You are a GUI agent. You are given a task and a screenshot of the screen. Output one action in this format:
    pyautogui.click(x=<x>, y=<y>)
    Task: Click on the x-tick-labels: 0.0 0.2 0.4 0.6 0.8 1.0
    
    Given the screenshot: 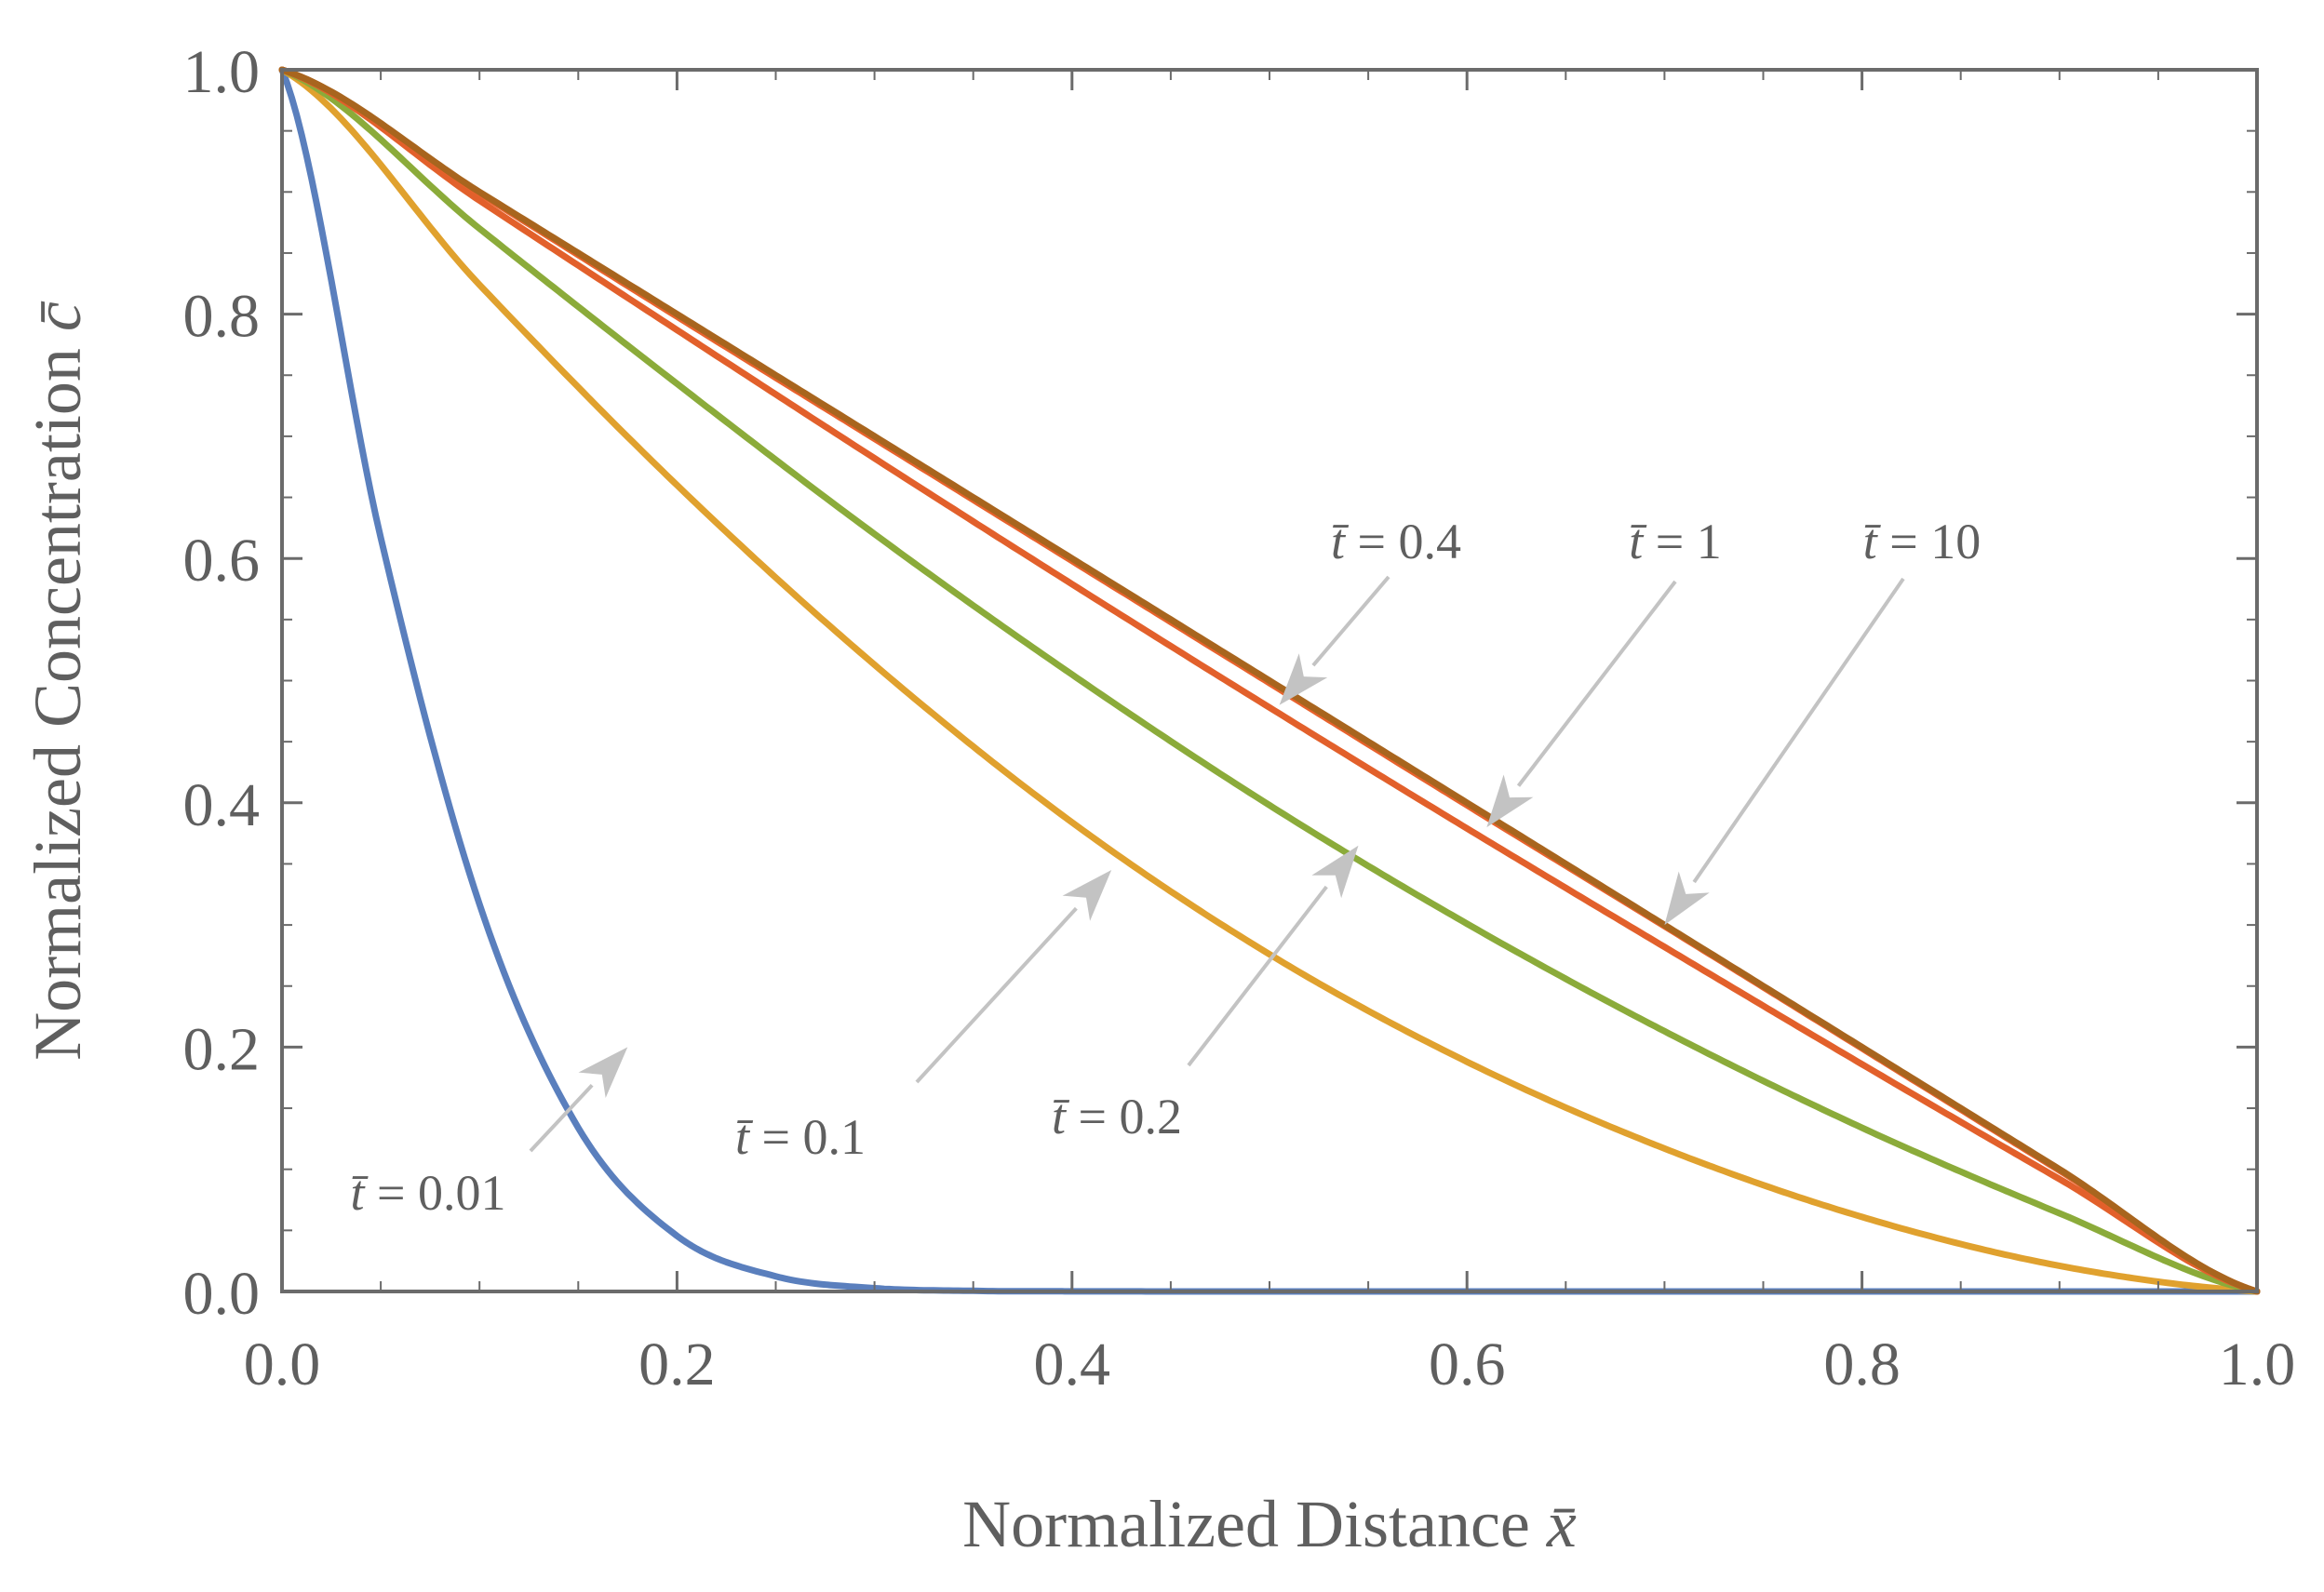 What is the action you would take?
    pyautogui.click(x=1270, y=1365)
    